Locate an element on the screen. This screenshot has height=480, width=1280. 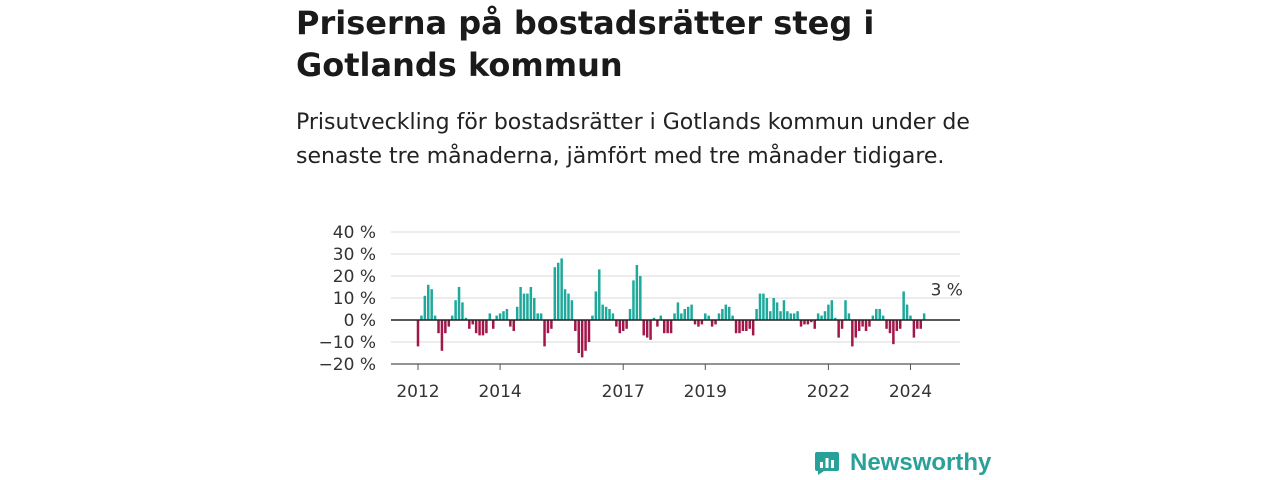
y-tick-label: −10 % is located at coordinates (347, 343).